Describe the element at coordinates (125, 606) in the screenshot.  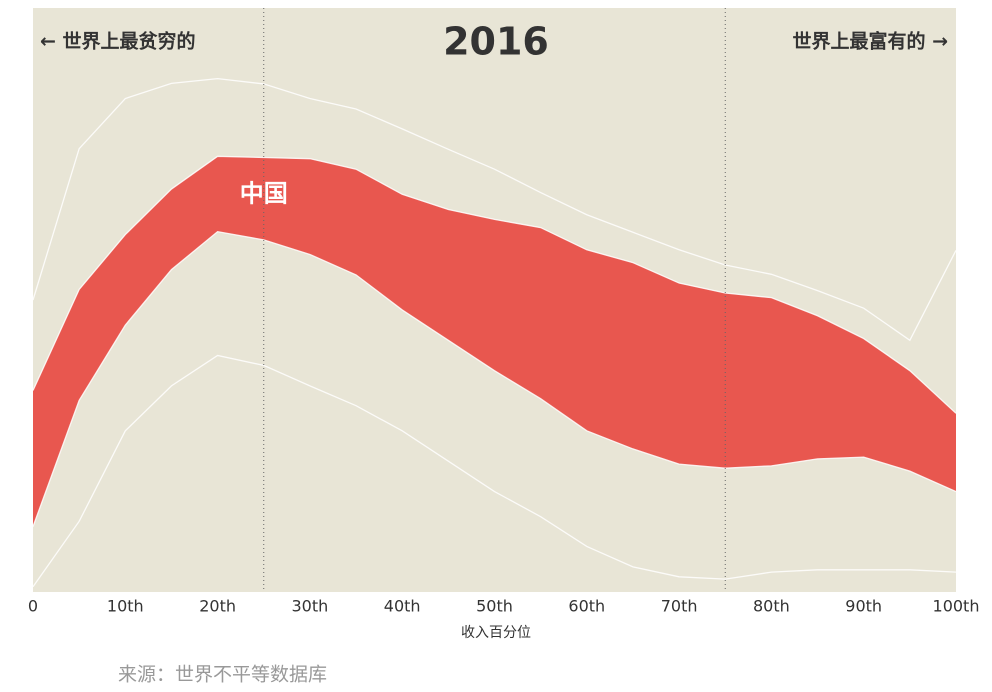
I see `x-tick-label: 10th` at that location.